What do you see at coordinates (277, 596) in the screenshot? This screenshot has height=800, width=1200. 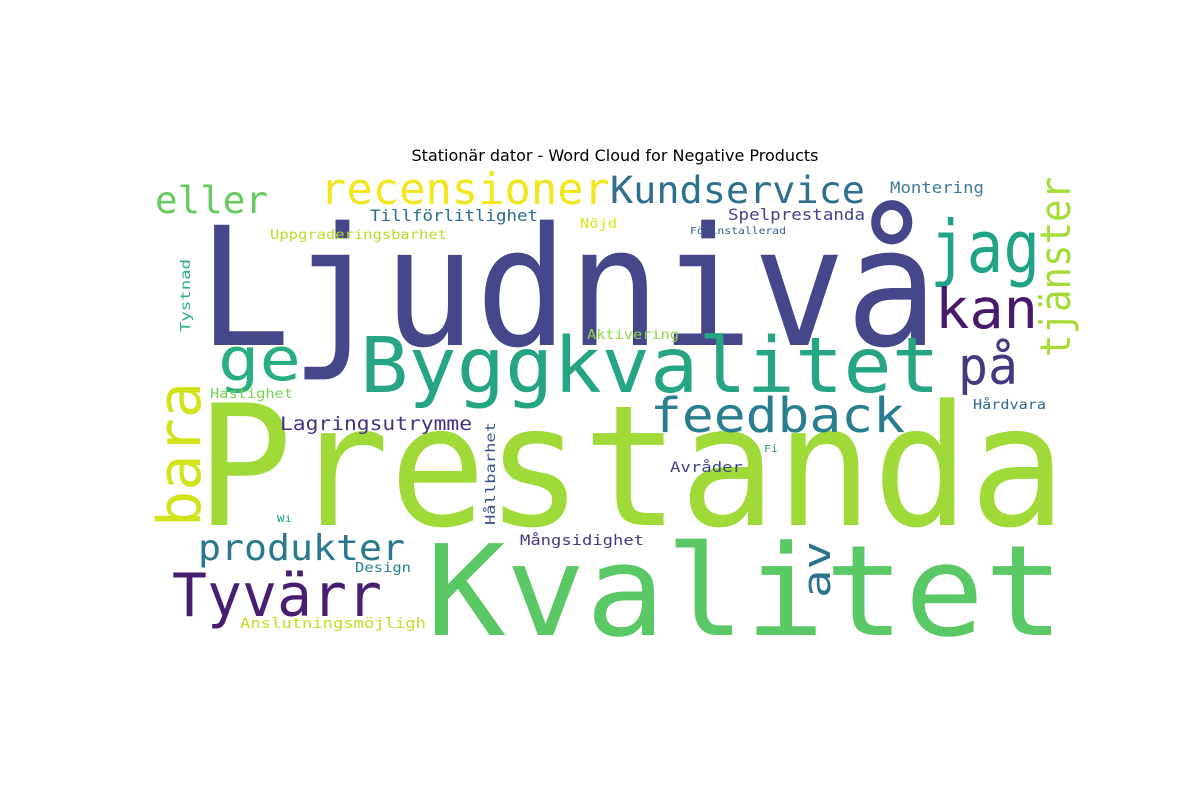 I see `word-tyvärr: Tyvärr` at bounding box center [277, 596].